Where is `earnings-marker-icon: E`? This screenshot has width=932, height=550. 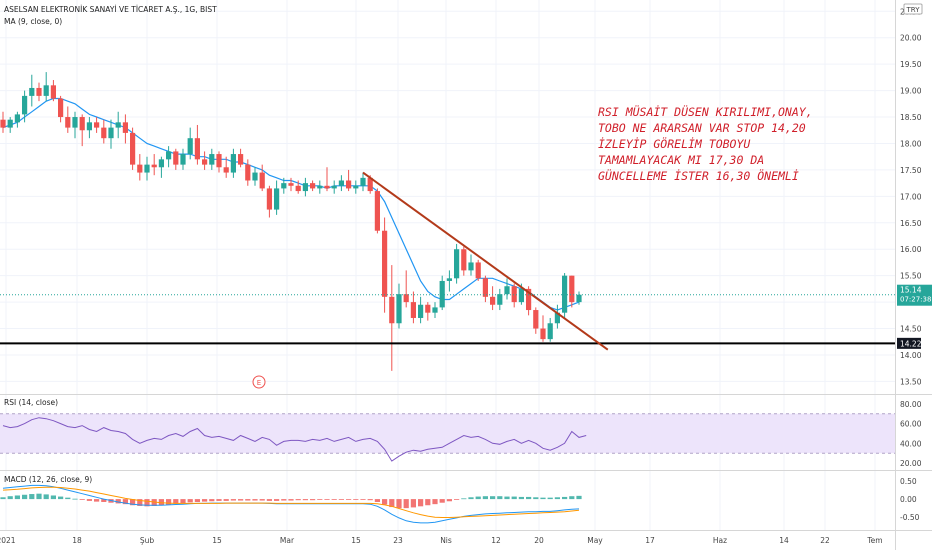
earnings-marker-icon: E is located at coordinates (259, 382).